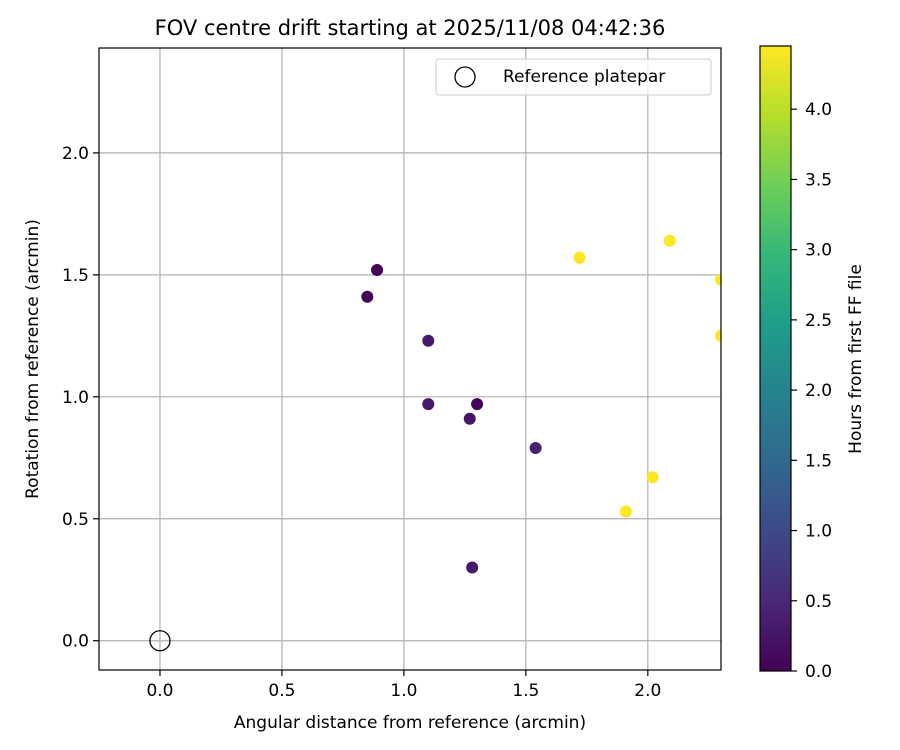 The height and width of the screenshot is (750, 900). I want to click on y-tick-label: 0.0, so click(75, 642).